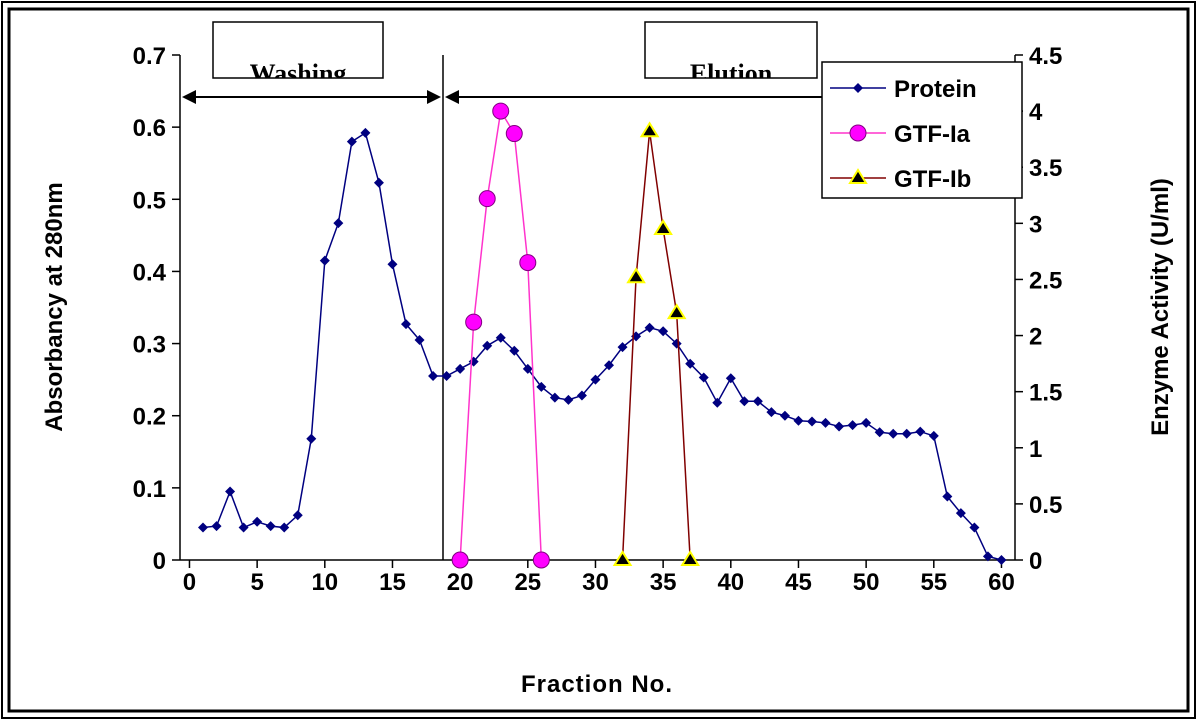  I want to click on x-tick-label: 15, so click(392, 582).